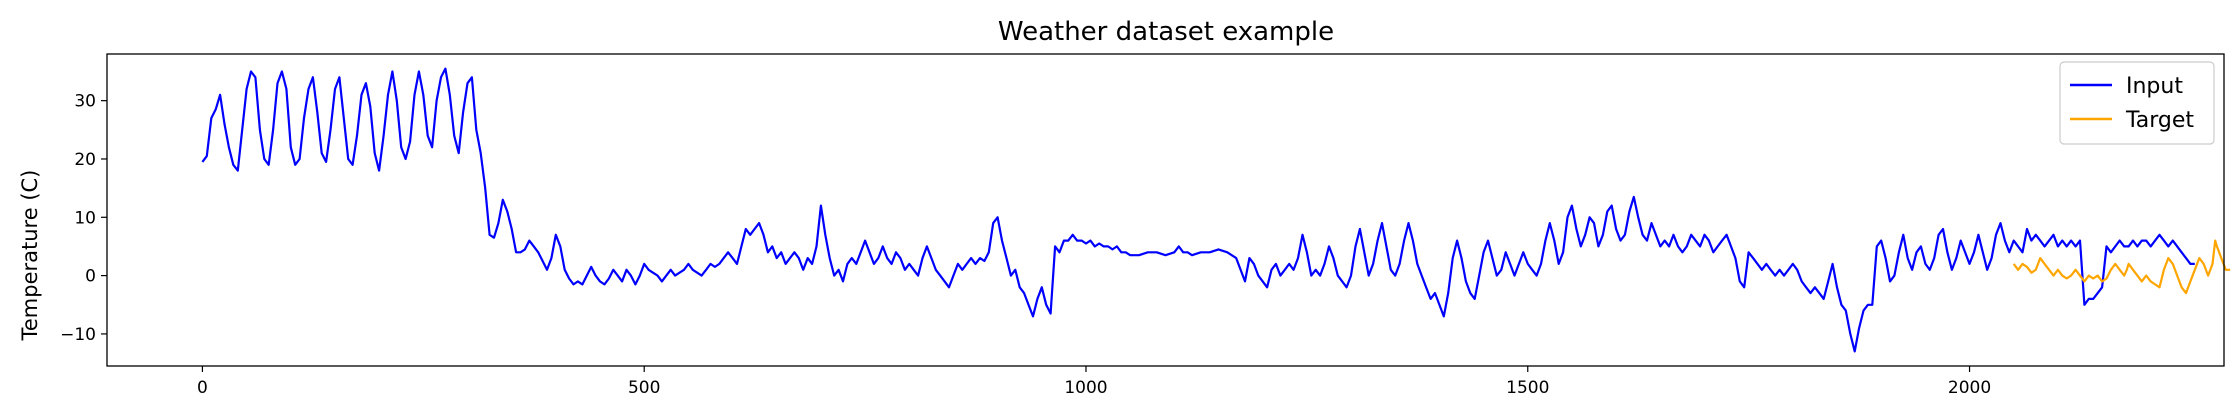  Describe the element at coordinates (85, 160) in the screenshot. I see `y-tick-label: 20` at that location.